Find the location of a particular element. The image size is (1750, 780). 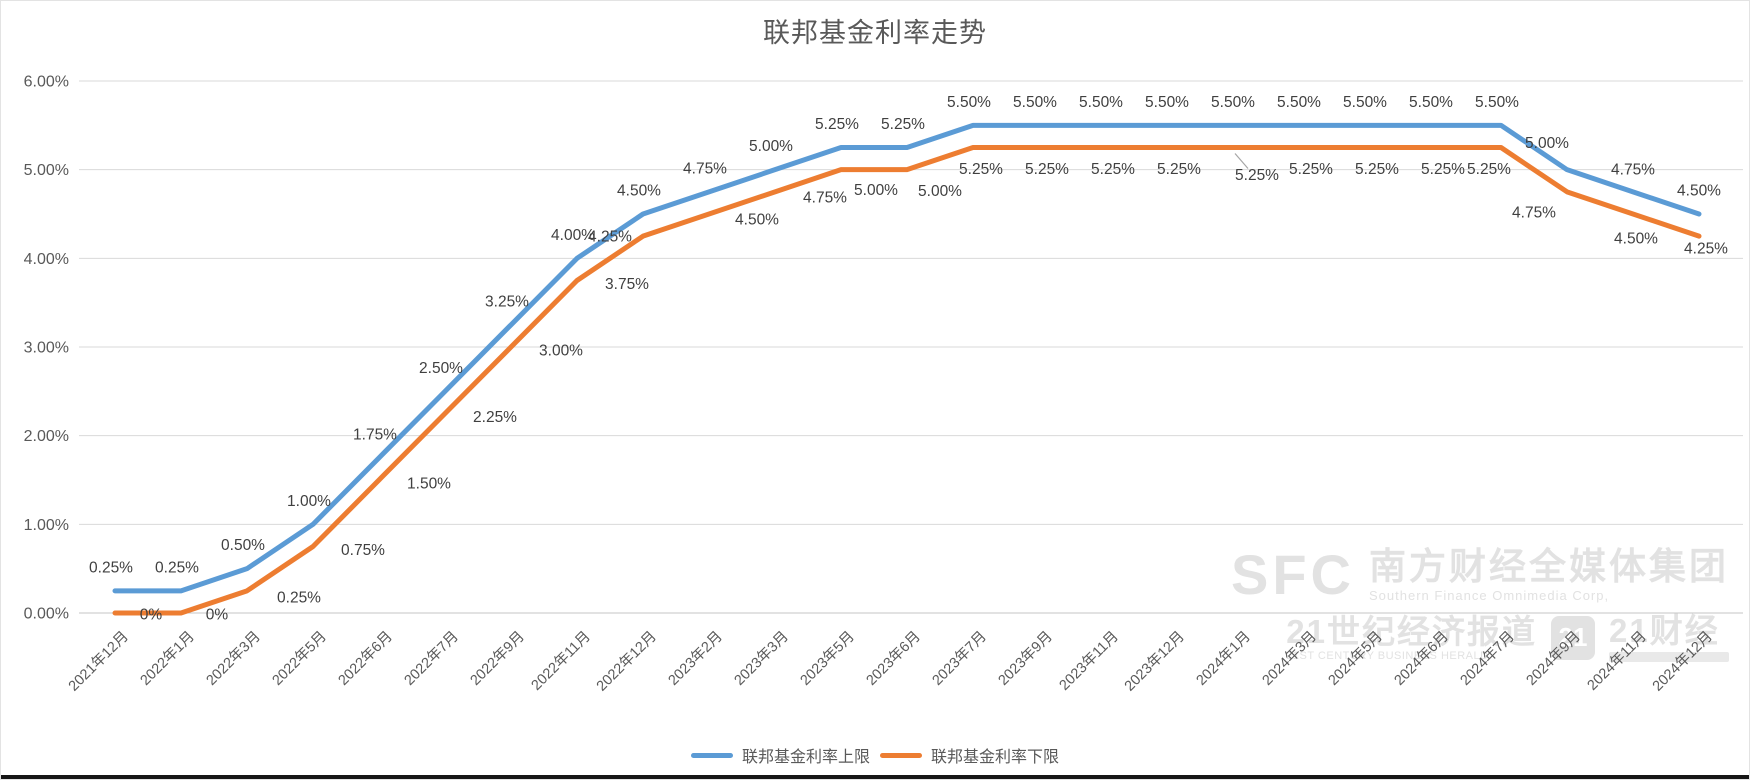

y-tick-label: 5.00% is located at coordinates (46, 170).